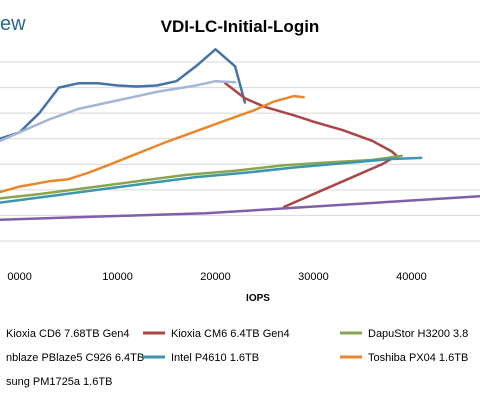 This screenshot has height=401, width=480. Describe the element at coordinates (215, 358) in the screenshot. I see `legend-label-4: Intel P4610 1.6TB` at that location.